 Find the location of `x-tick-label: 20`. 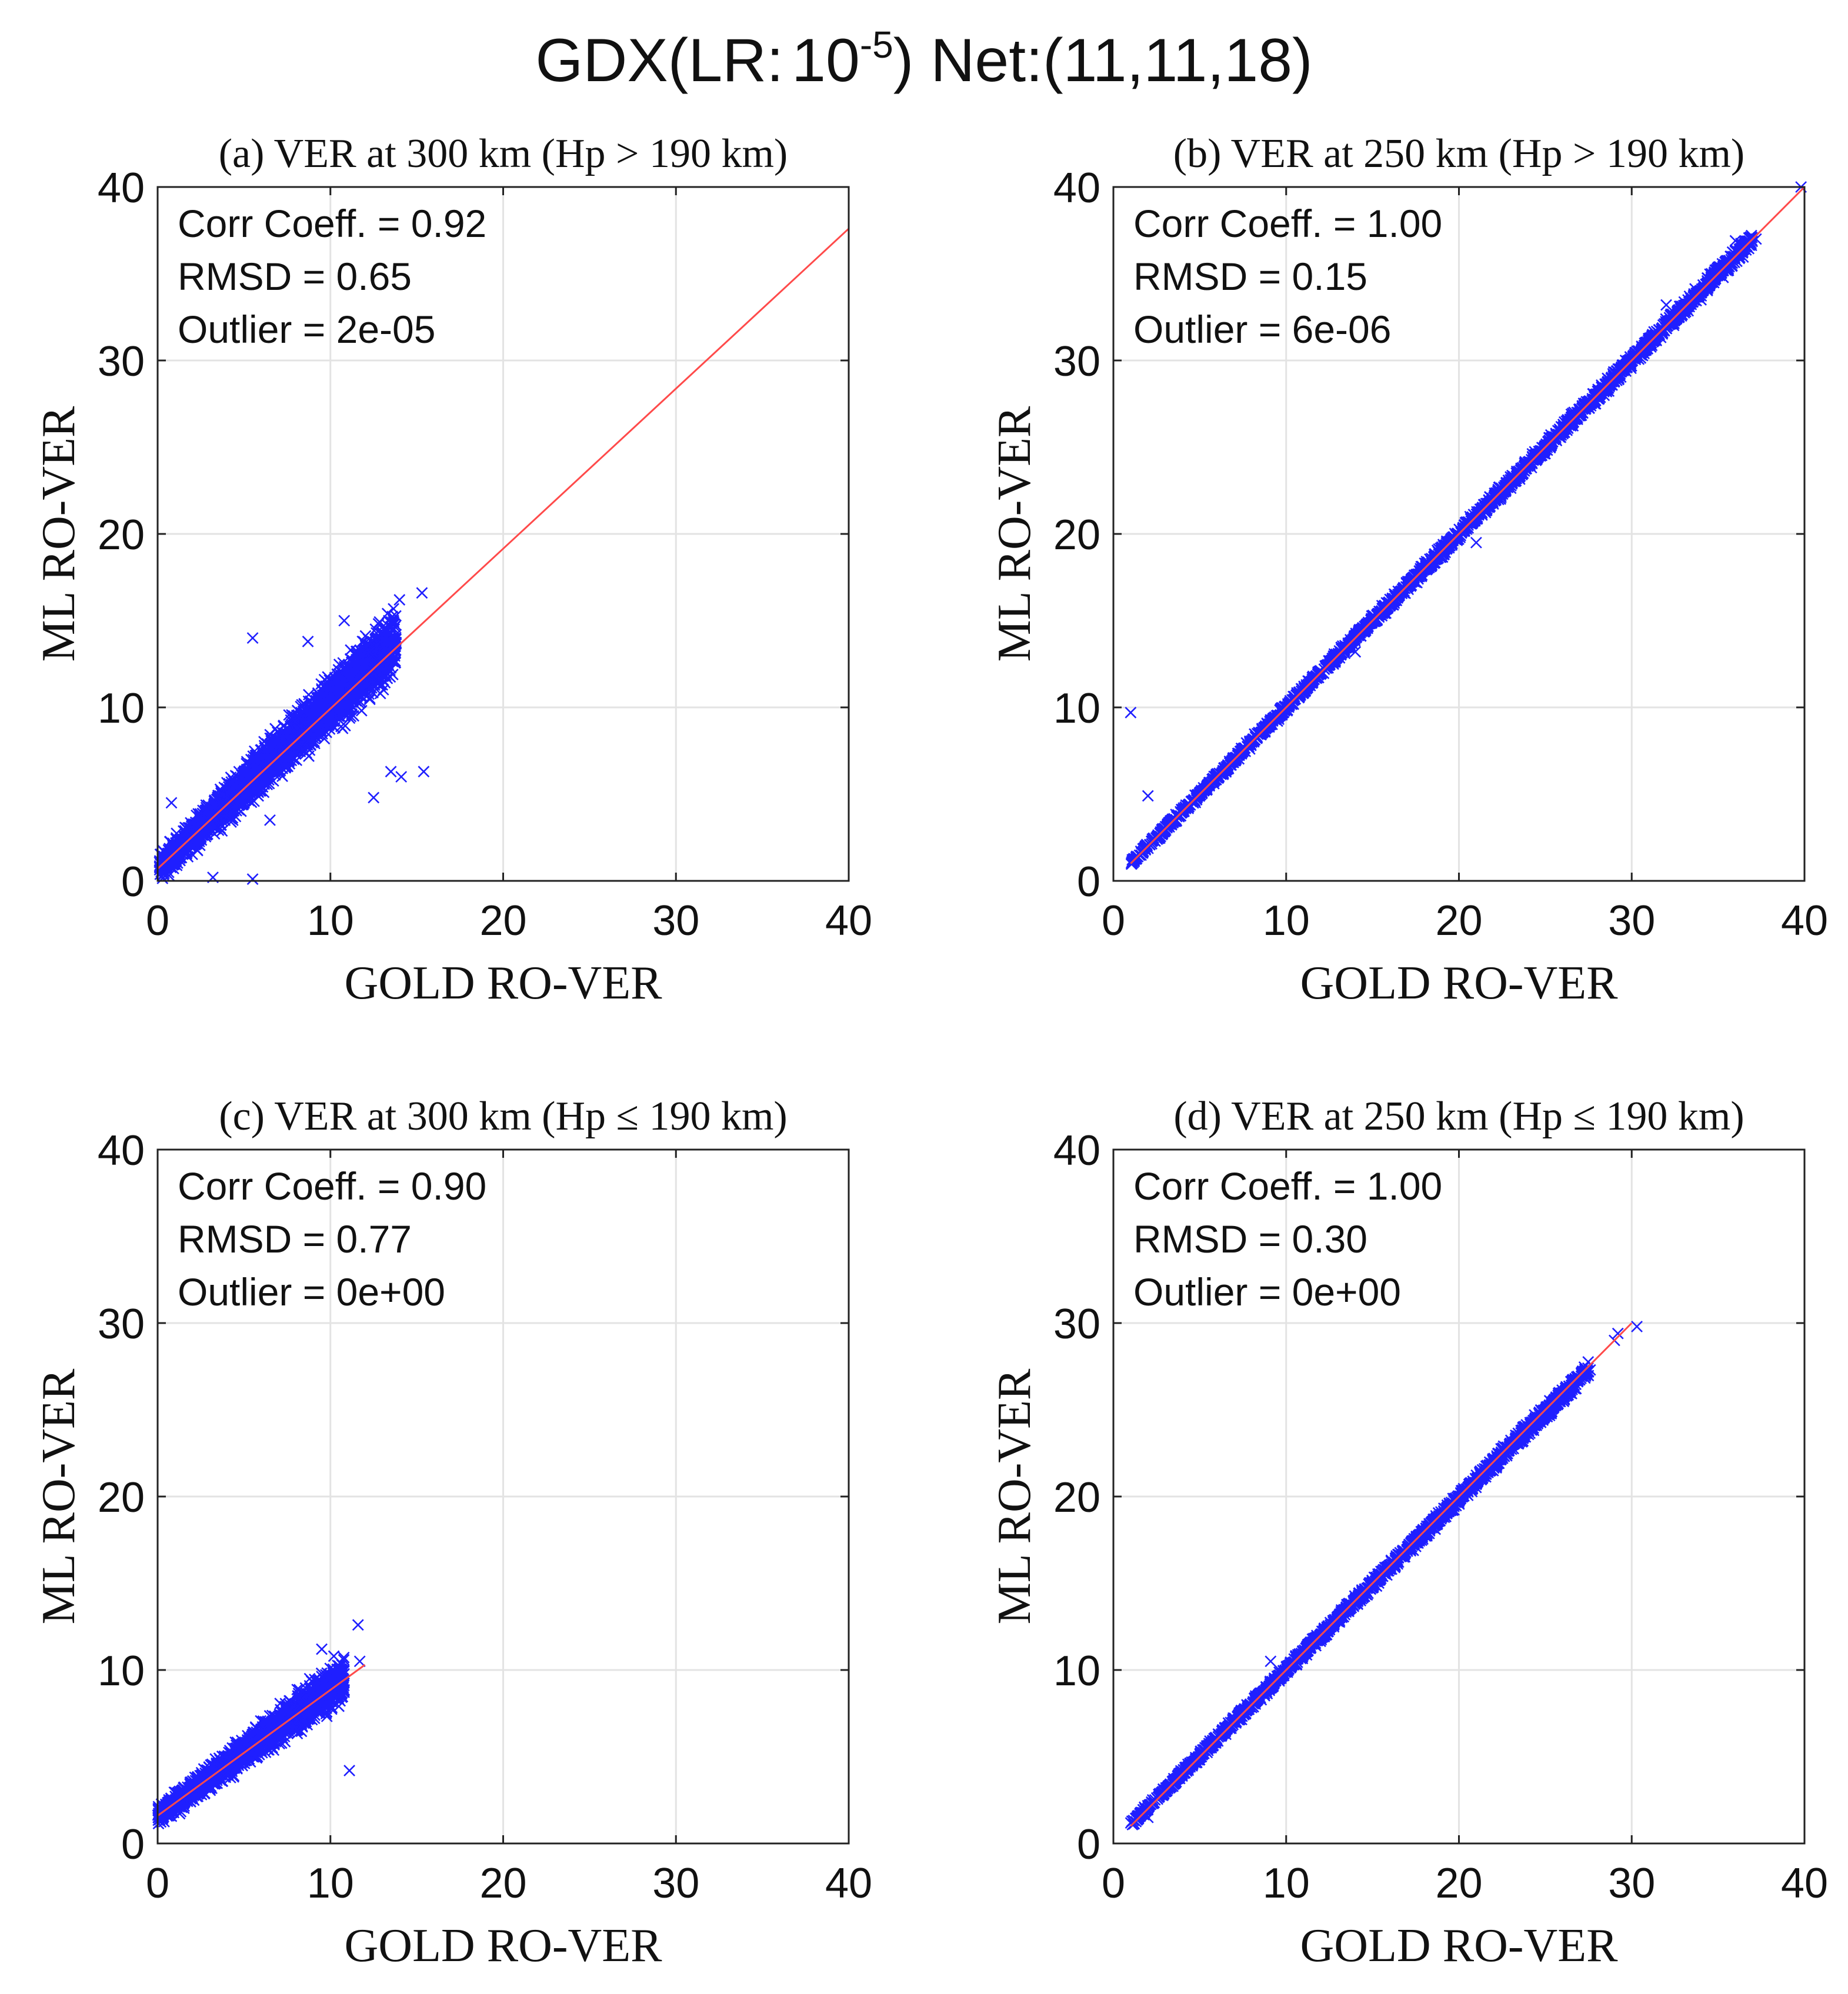

x-tick-label: 20 is located at coordinates (502, 920).